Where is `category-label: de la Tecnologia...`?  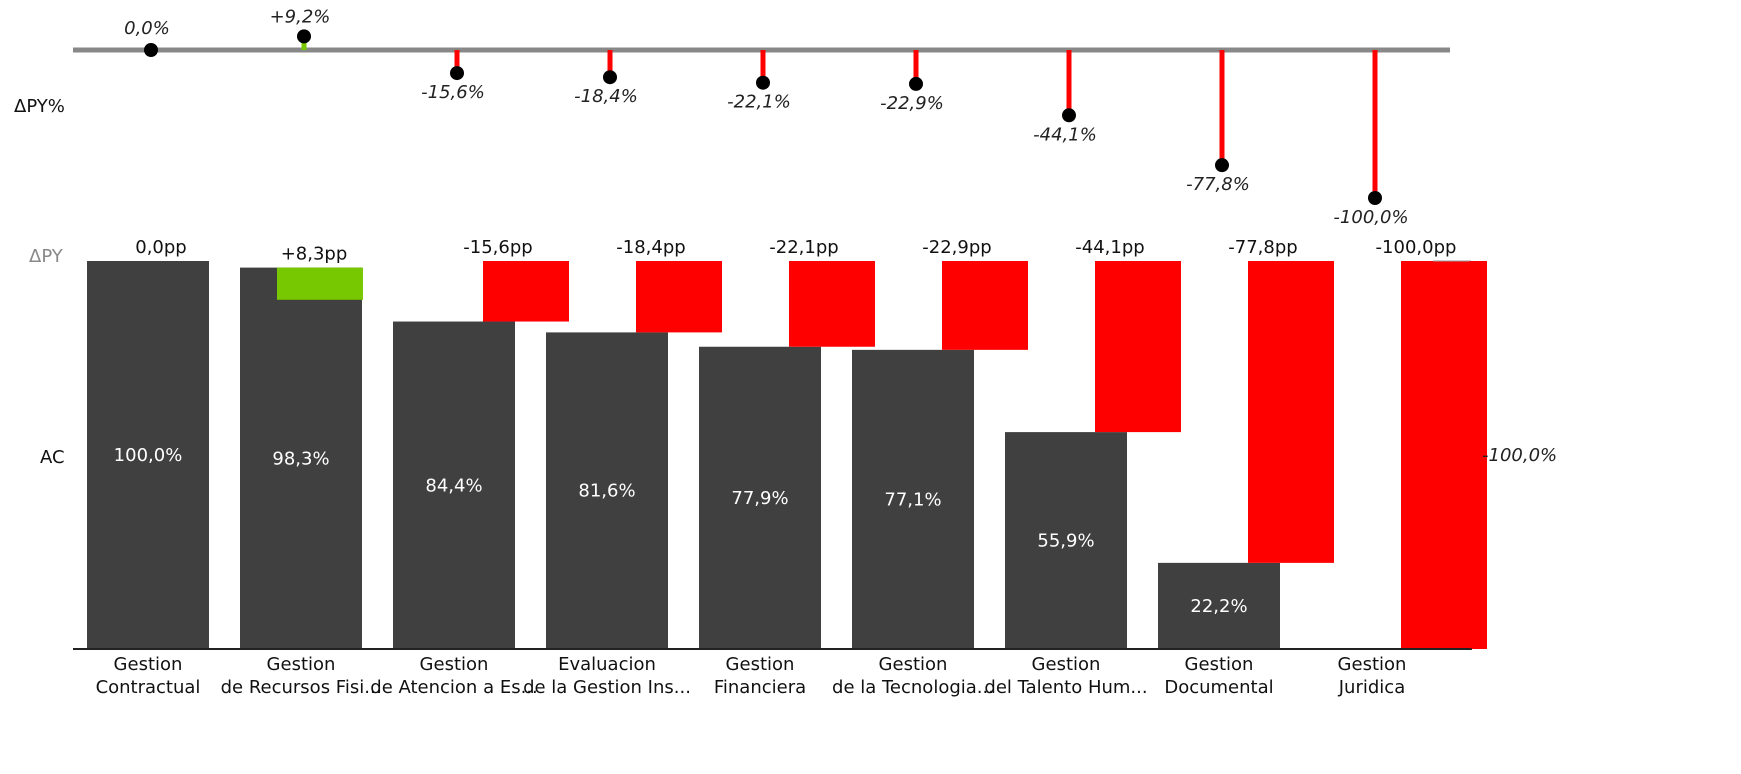
category-label: de la Tecnologia... is located at coordinates (913, 687).